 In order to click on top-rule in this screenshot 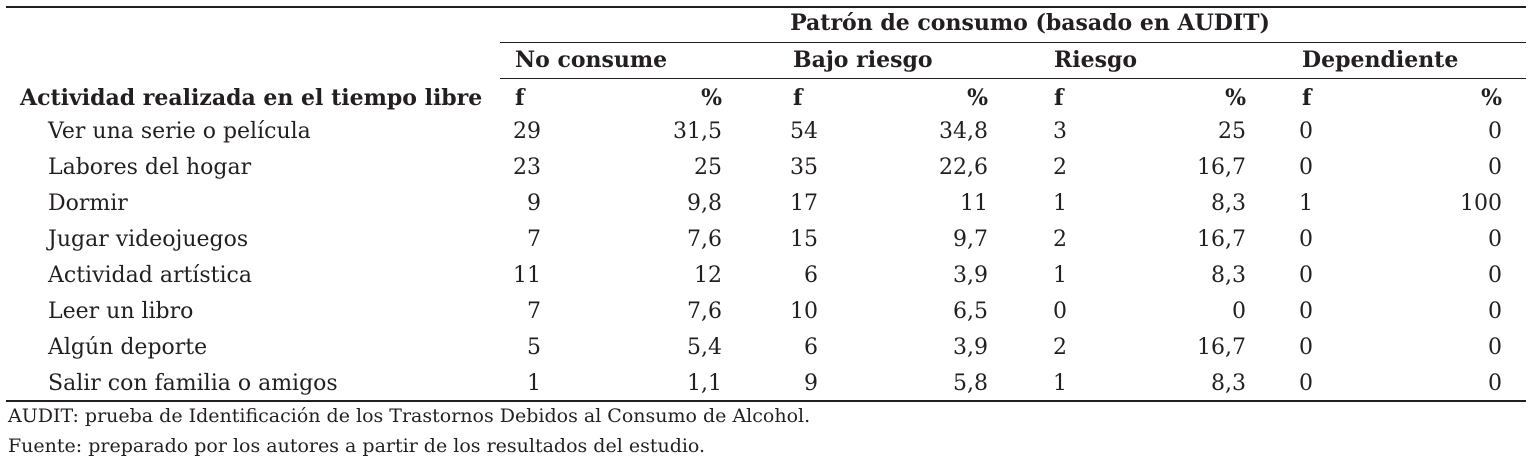, I will do `click(766, 7)`.